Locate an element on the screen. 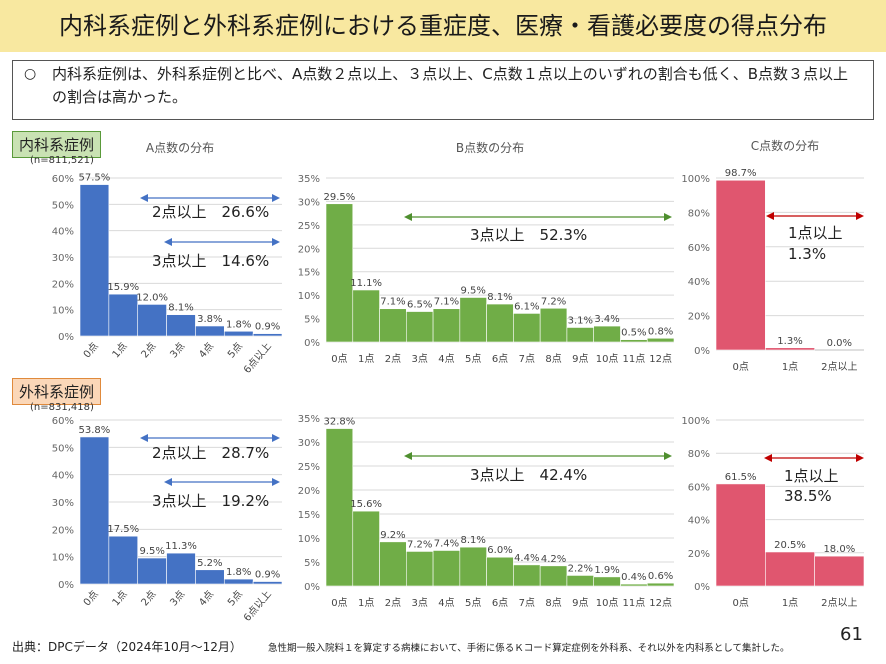 The image size is (886, 664). chart1-ytick: 25% is located at coordinates (309, 226).